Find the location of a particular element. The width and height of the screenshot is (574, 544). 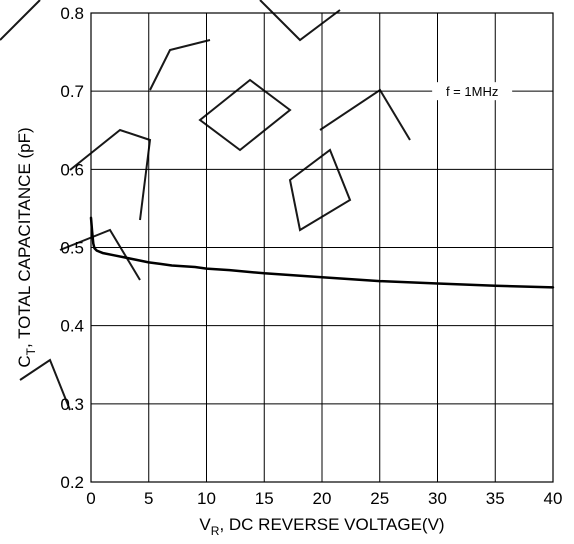

x-tick-label: 40 is located at coordinates (553, 498).